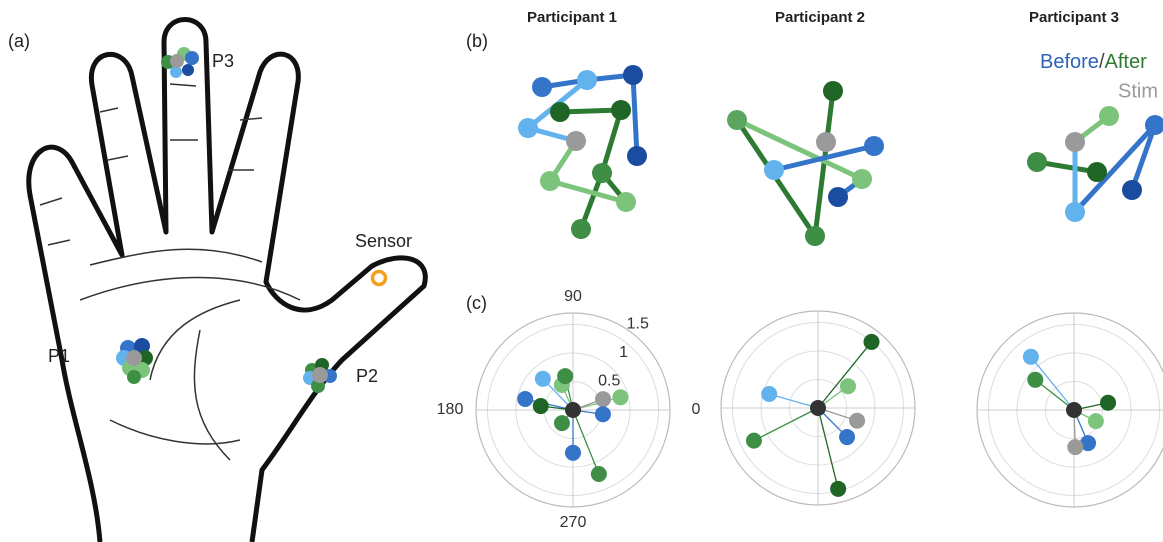 The width and height of the screenshot is (1163, 542). What do you see at coordinates (572, 17) in the screenshot?
I see `participant-title: Participant 1` at bounding box center [572, 17].